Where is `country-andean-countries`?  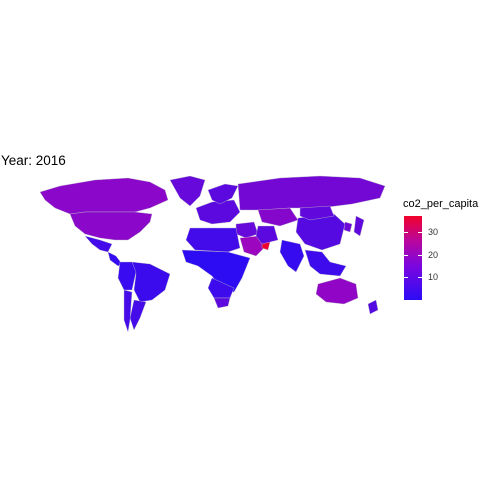
country-andean-countries is located at coordinates (127, 276).